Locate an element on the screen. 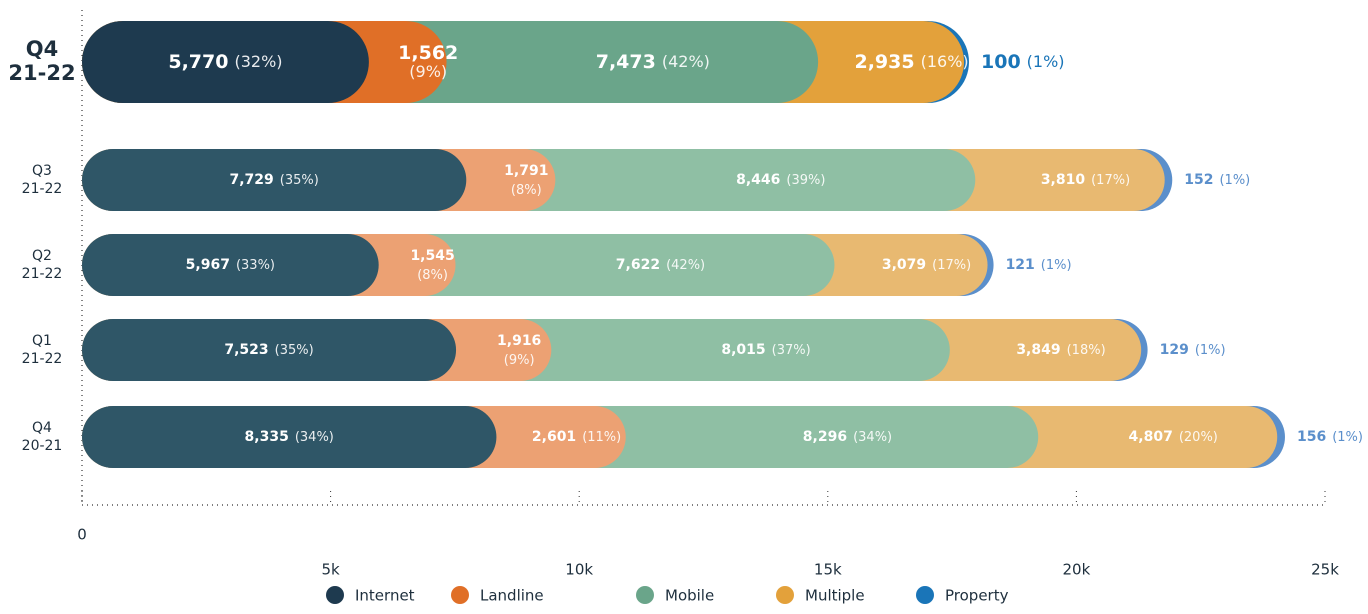 The image size is (1368, 614). value-label: 1,562 (9%) is located at coordinates (428, 61).